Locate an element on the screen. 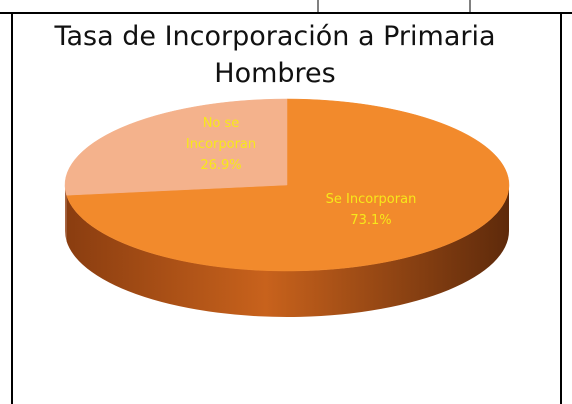 This screenshot has width=572, height=404. slice-side is located at coordinates (66, 213).